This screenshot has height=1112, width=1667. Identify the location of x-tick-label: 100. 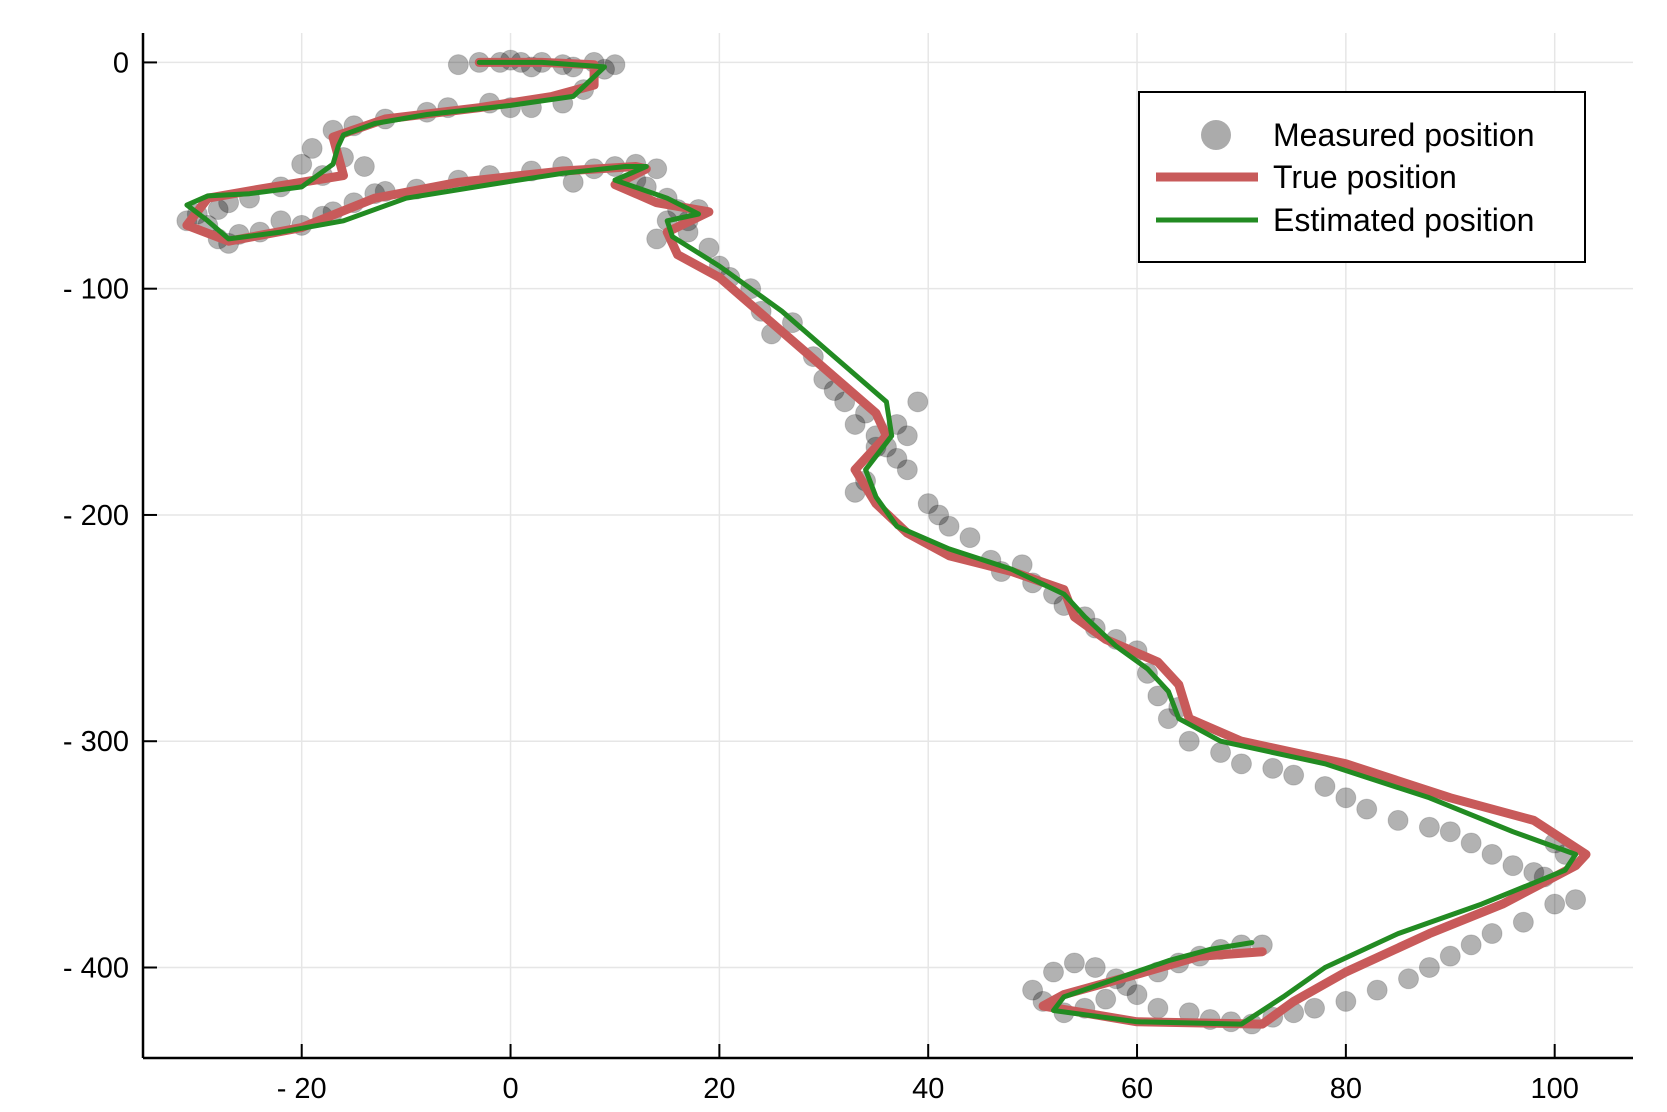
(1554, 1089).